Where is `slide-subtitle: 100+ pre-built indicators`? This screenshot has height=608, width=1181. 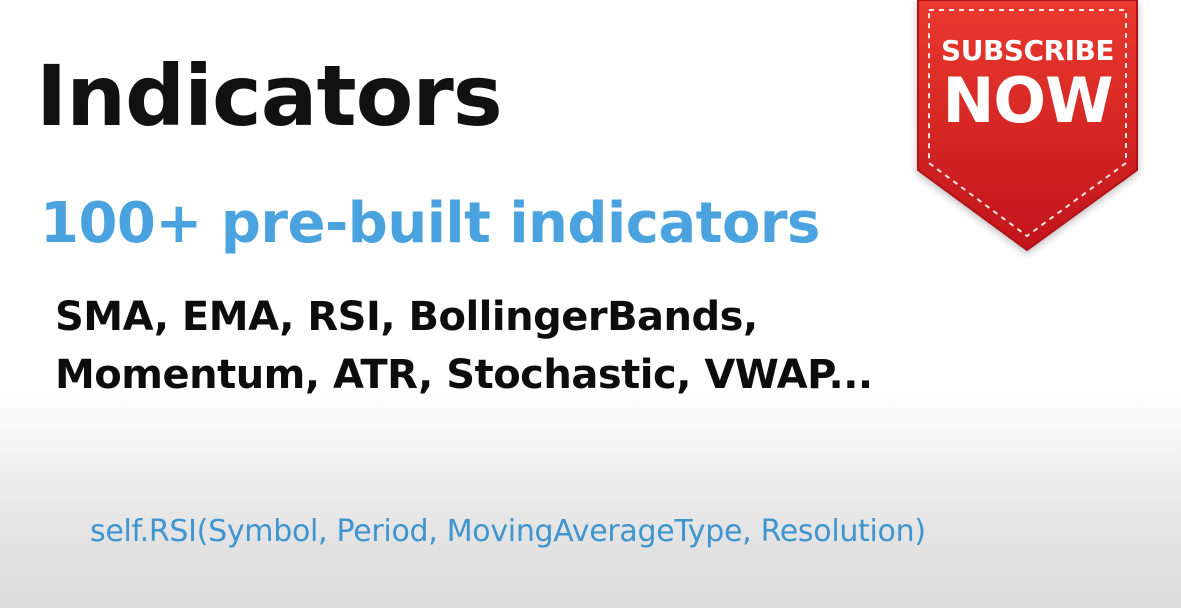
slide-subtitle: 100+ pre-built indicators is located at coordinates (430, 223).